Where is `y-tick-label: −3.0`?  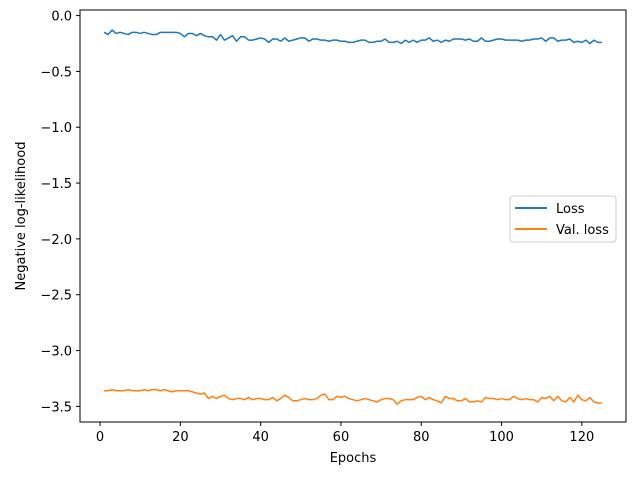
y-tick-label: −3.0 is located at coordinates (56, 352).